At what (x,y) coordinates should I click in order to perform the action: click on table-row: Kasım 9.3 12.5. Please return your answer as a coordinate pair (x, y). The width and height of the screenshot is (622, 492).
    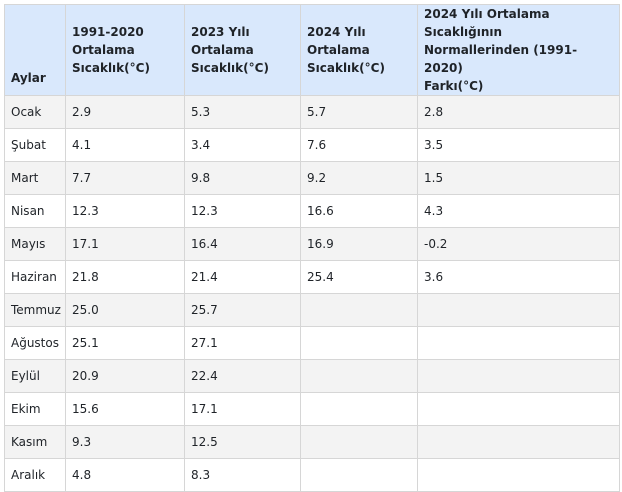
    Looking at the image, I should click on (312, 442).